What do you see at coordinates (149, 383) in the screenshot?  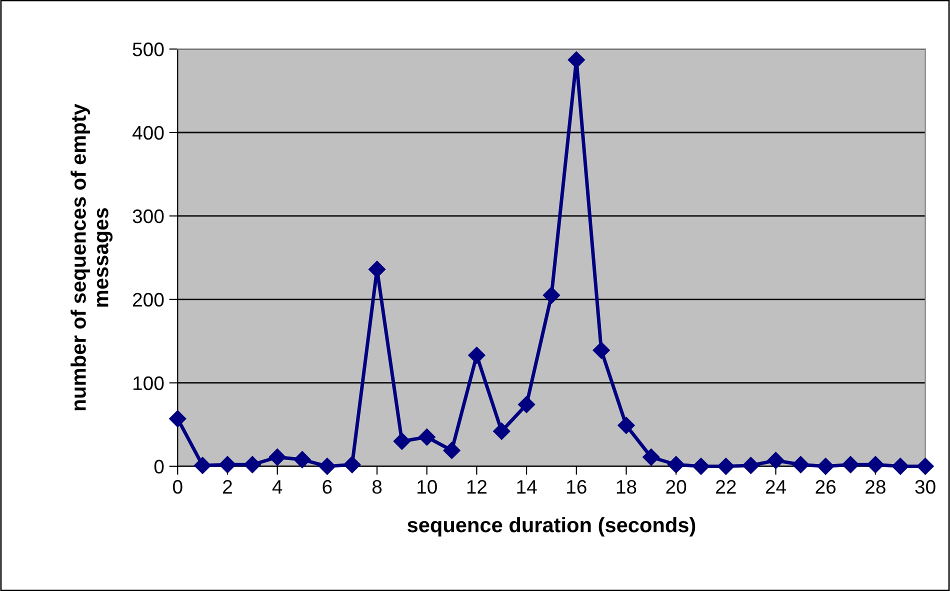 I see `y-tick-label: 100` at bounding box center [149, 383].